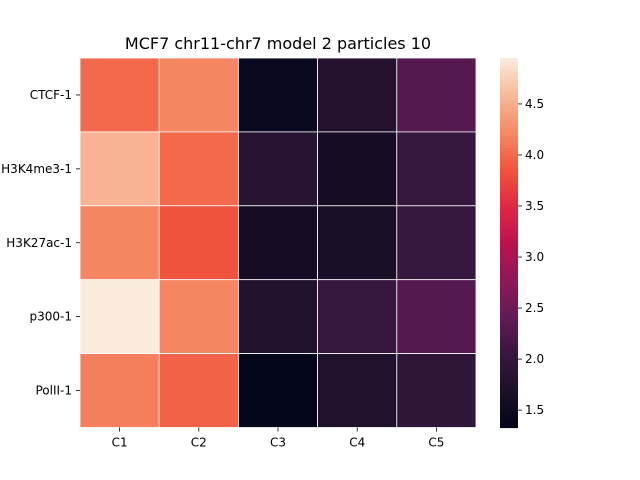  What do you see at coordinates (40, 243) in the screenshot?
I see `row-labels: CTCF-1 H3K4me3-1 H3K27ac-1 p300-1 PolII-1` at bounding box center [40, 243].